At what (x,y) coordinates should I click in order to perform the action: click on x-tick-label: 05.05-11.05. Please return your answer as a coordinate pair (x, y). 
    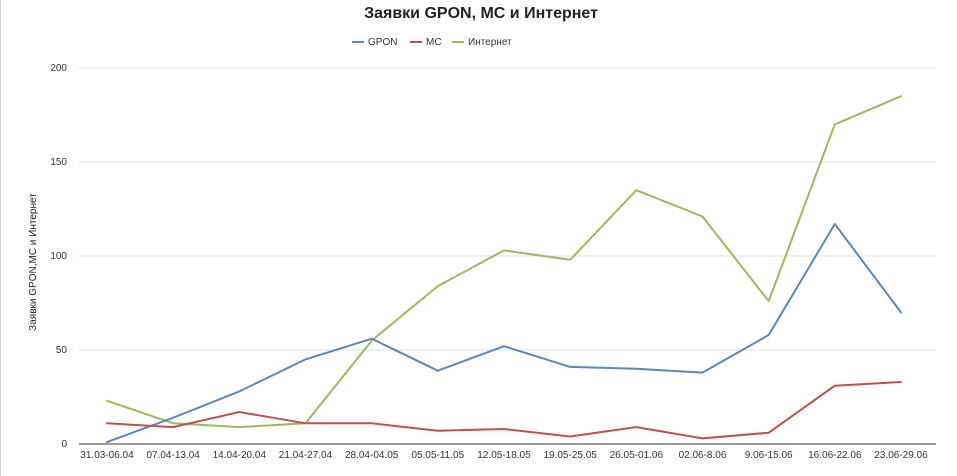
    Looking at the image, I should click on (438, 455).